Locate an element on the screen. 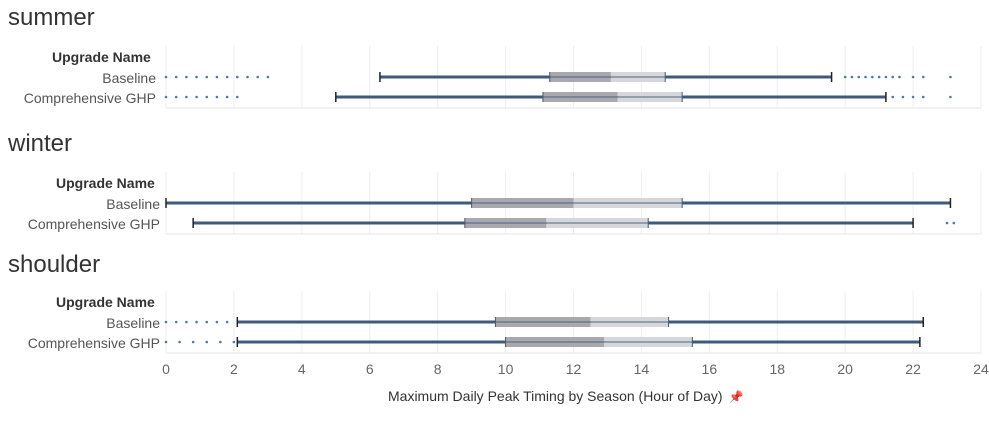  x-tick-label: 8 is located at coordinates (438, 369).